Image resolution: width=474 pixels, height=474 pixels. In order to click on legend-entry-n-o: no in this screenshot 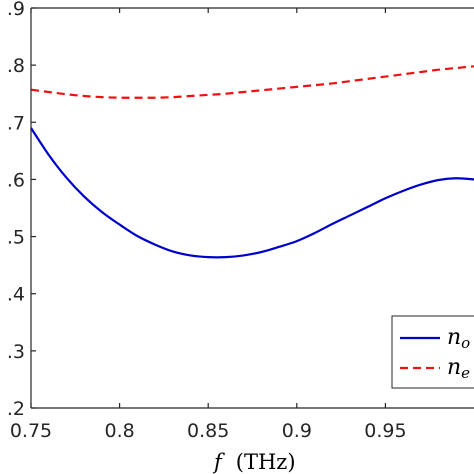, I will do `click(458, 338)`.